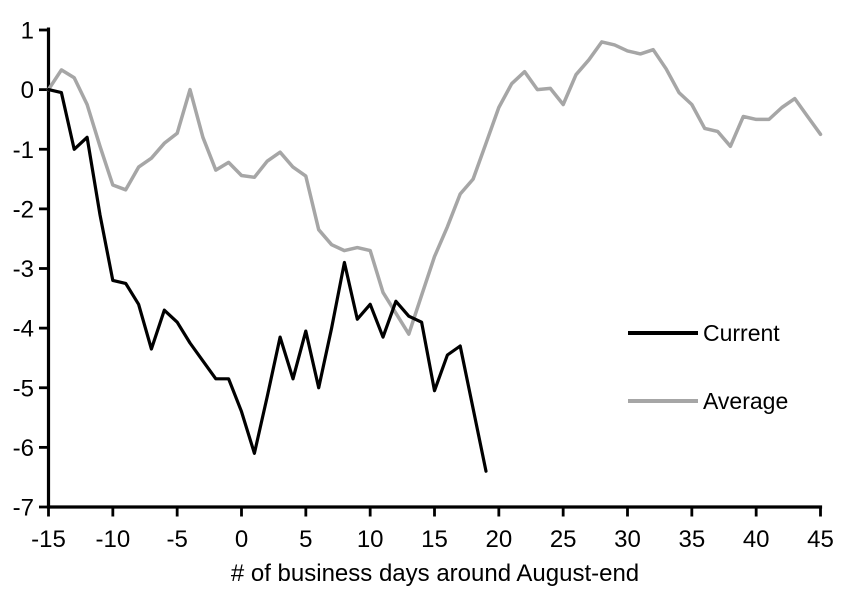 This screenshot has width=852, height=594. Describe the element at coordinates (820, 539) in the screenshot. I see `x-tick-label: 45` at that location.